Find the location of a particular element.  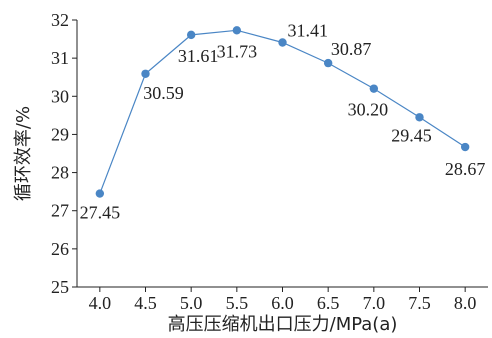

data-label: 29.45 is located at coordinates (411, 135).